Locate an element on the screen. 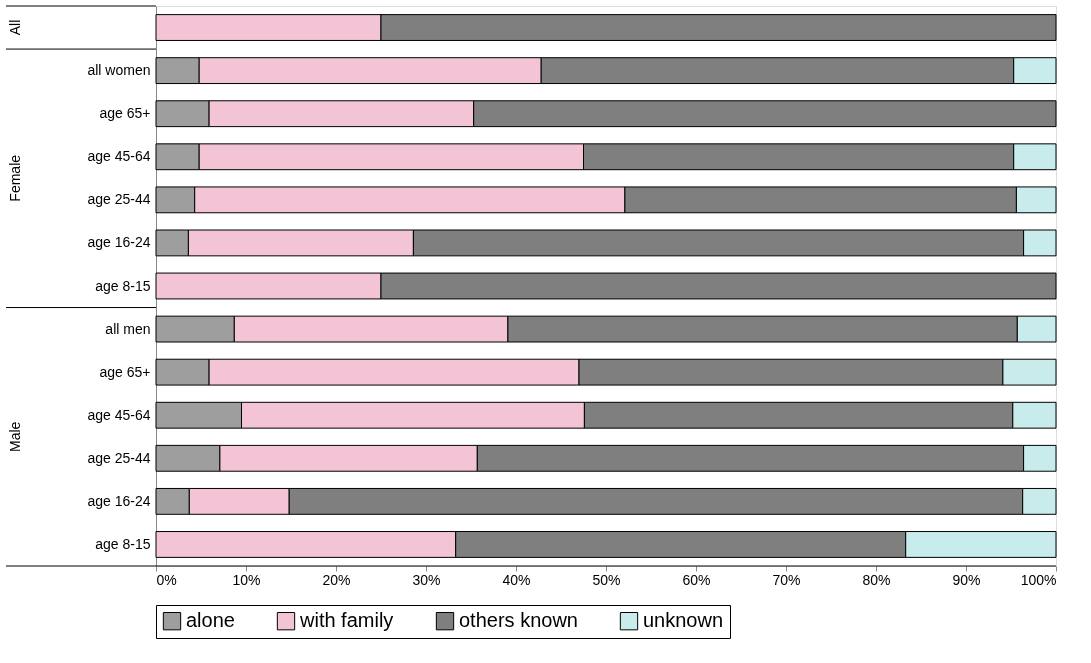 This screenshot has width=1091, height=663. x-tick-label: 50% is located at coordinates (606, 579).